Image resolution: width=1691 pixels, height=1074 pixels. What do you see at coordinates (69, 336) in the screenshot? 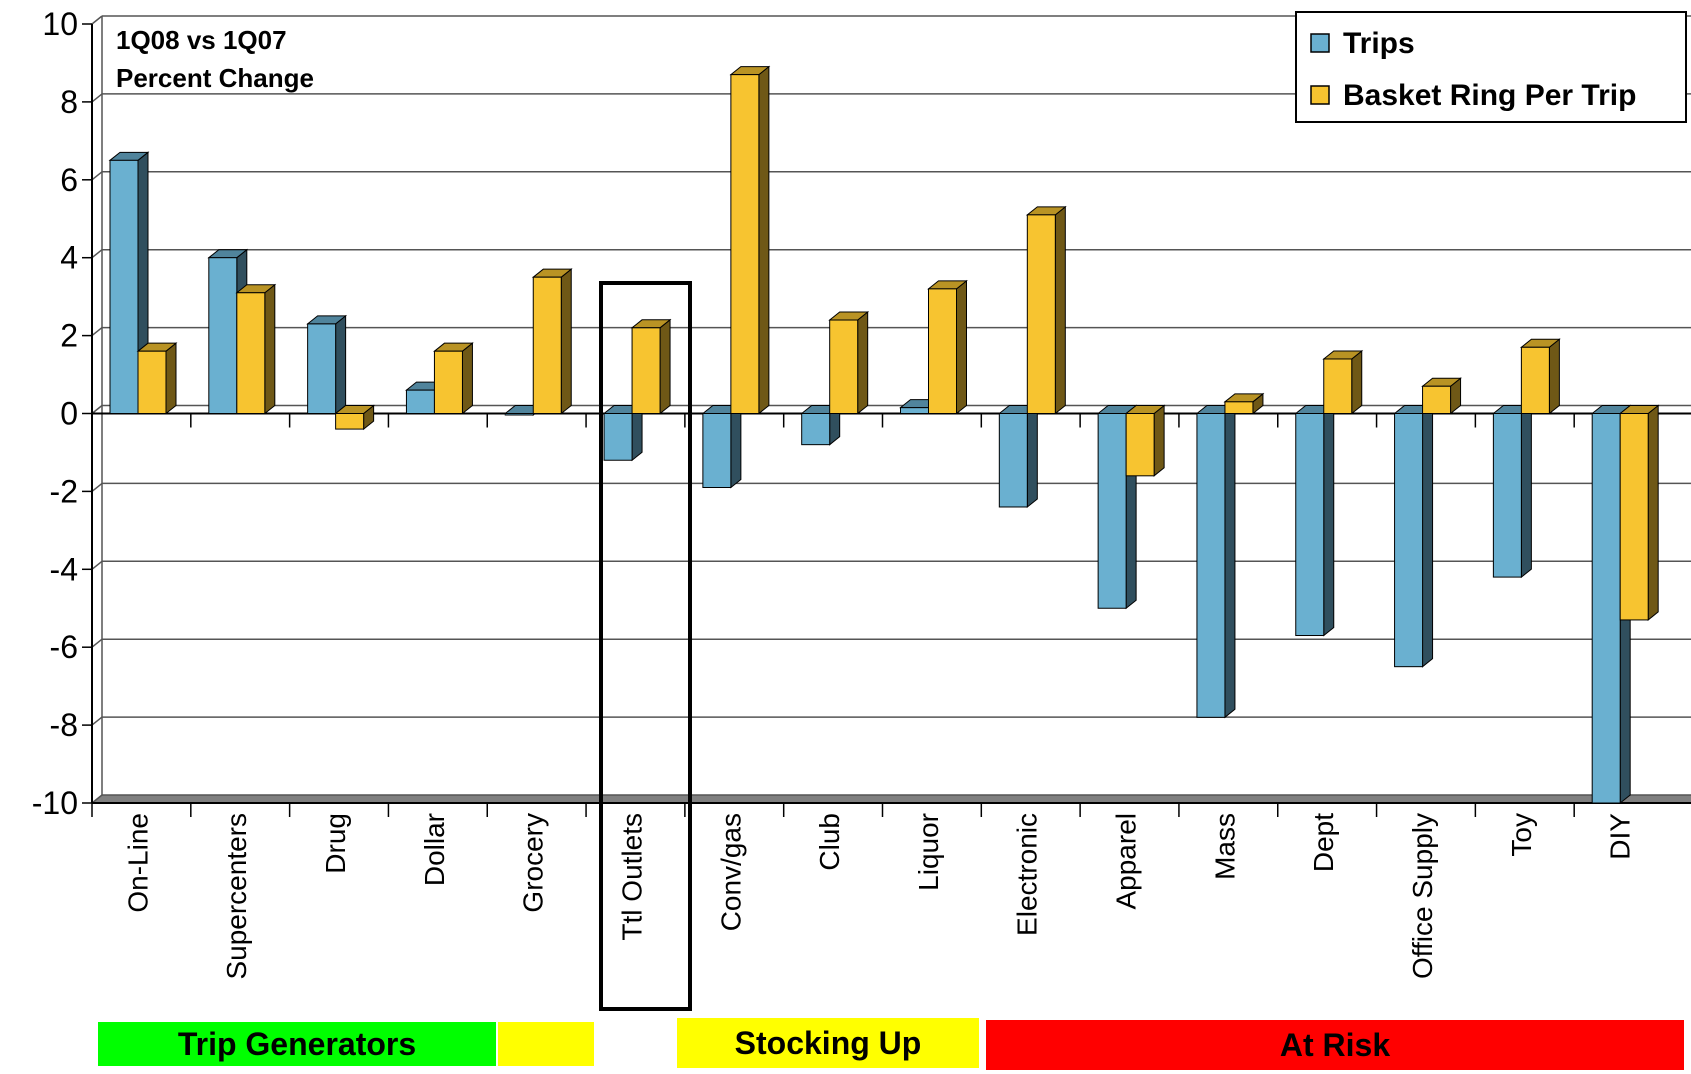
I see `y-tick-label: 2` at bounding box center [69, 336].